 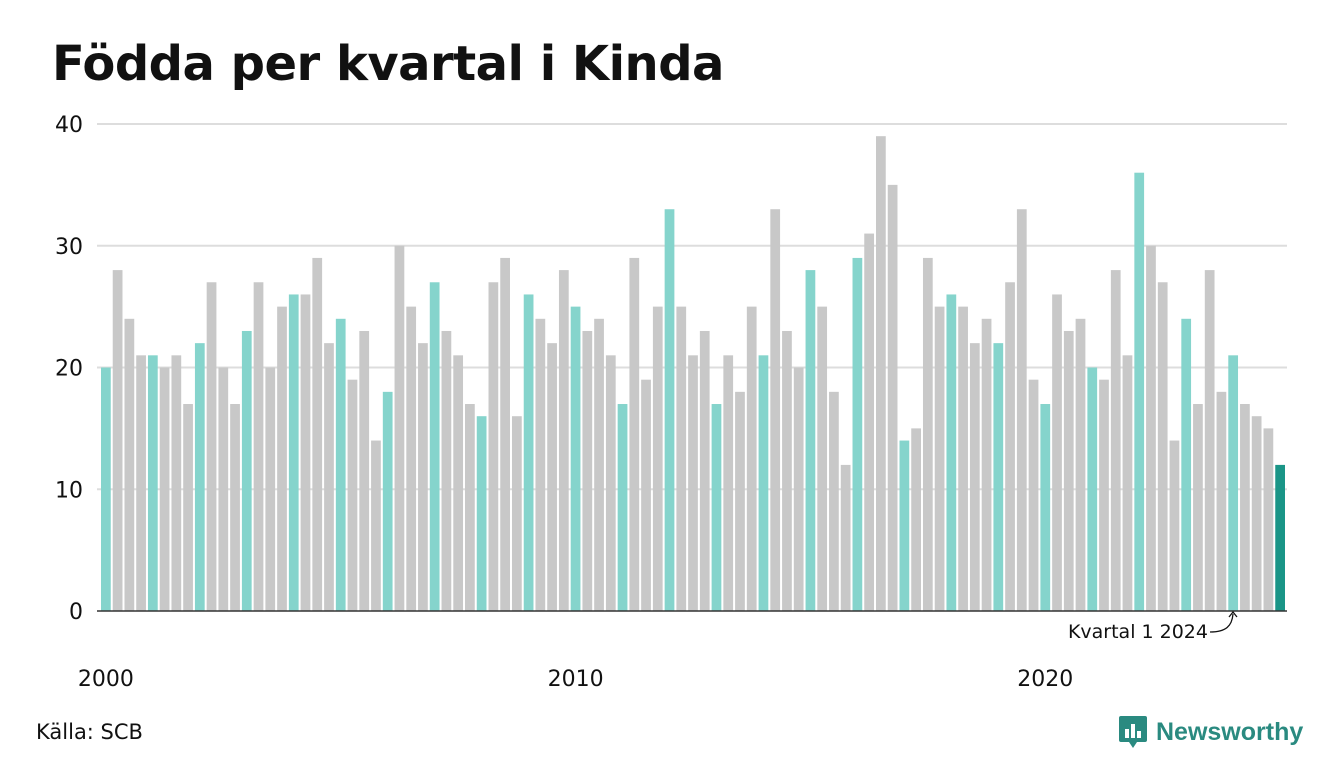 I want to click on y-tick-label: 10, so click(x=69, y=490).